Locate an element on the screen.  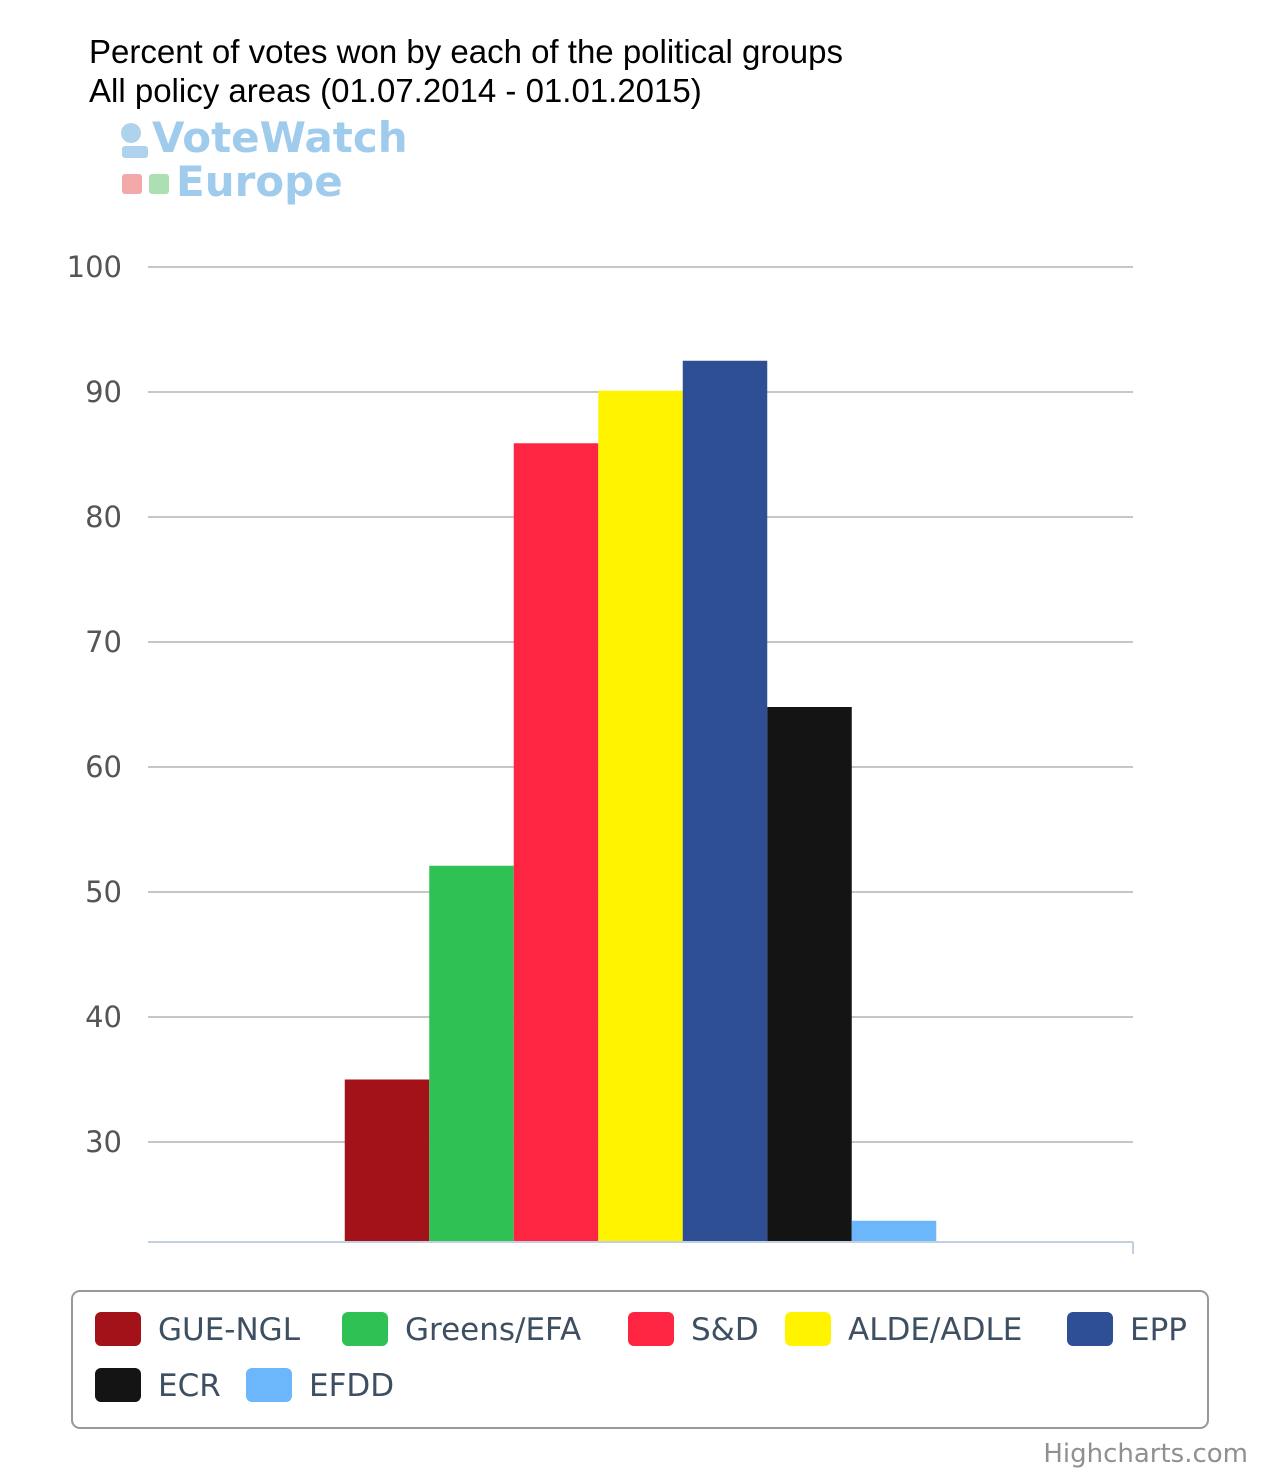
legend-label: EPP is located at coordinates (1158, 1330).